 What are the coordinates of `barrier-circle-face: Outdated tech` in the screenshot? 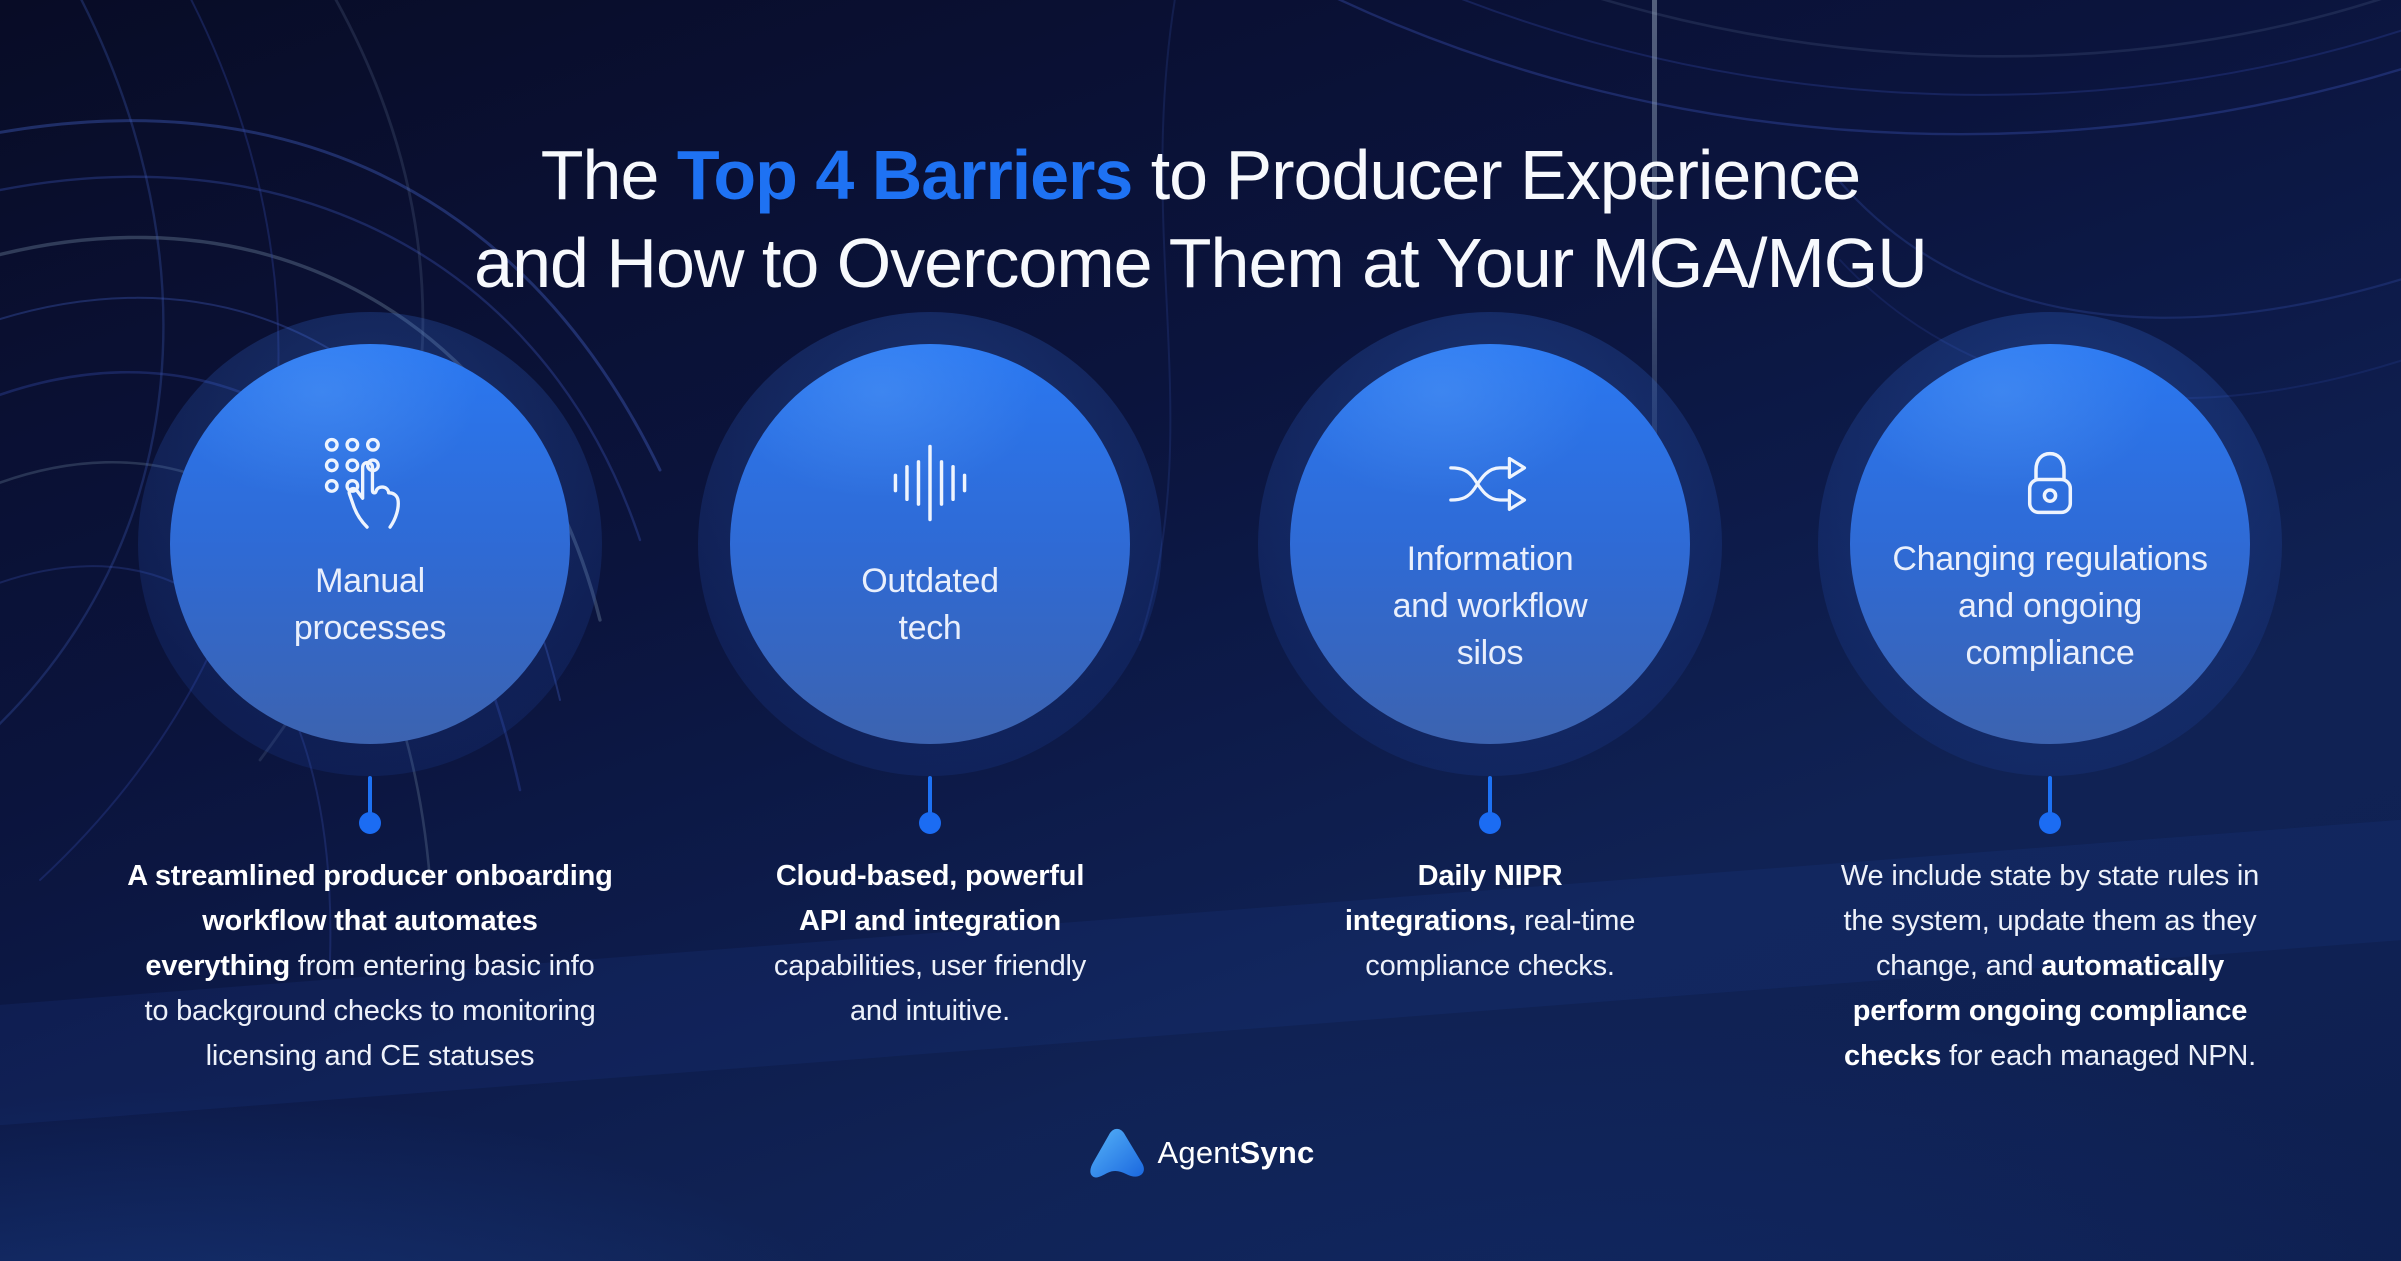 It's located at (930, 544).